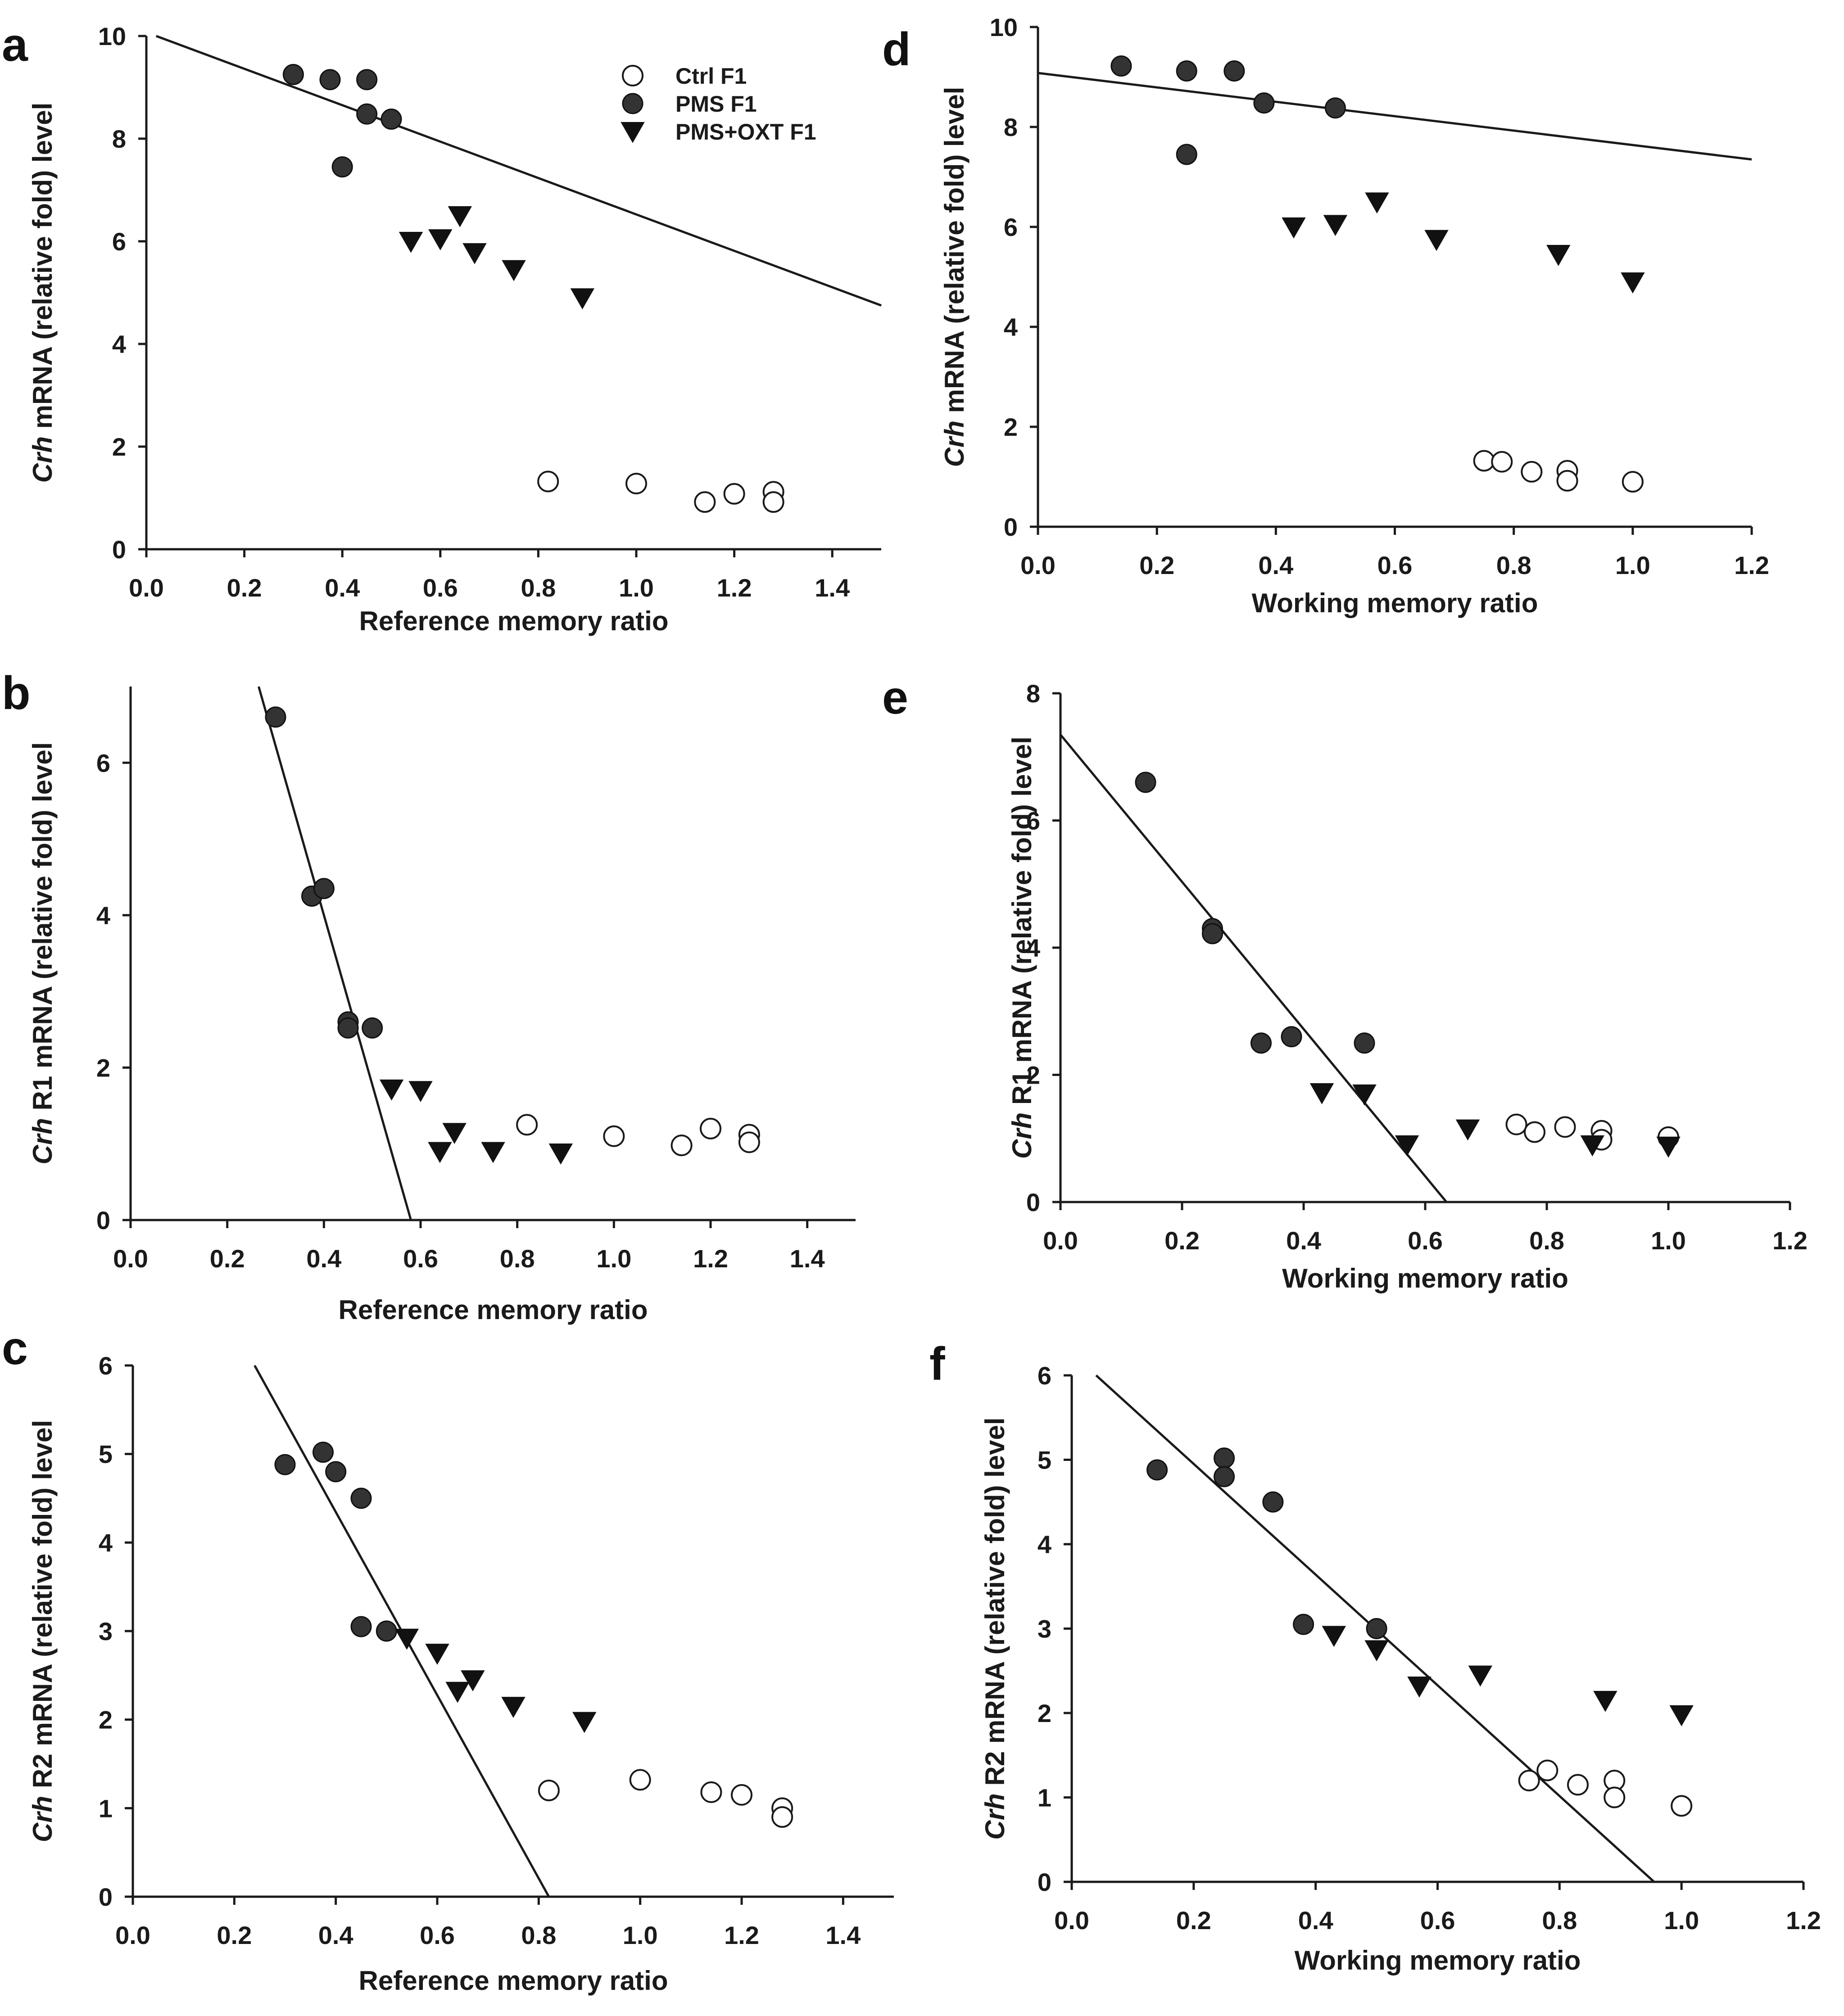 Image resolution: width=1844 pixels, height=2016 pixels. Describe the element at coordinates (1315, 1920) in the screenshot. I see `panel-f-x-tick-label: 0.4` at that location.